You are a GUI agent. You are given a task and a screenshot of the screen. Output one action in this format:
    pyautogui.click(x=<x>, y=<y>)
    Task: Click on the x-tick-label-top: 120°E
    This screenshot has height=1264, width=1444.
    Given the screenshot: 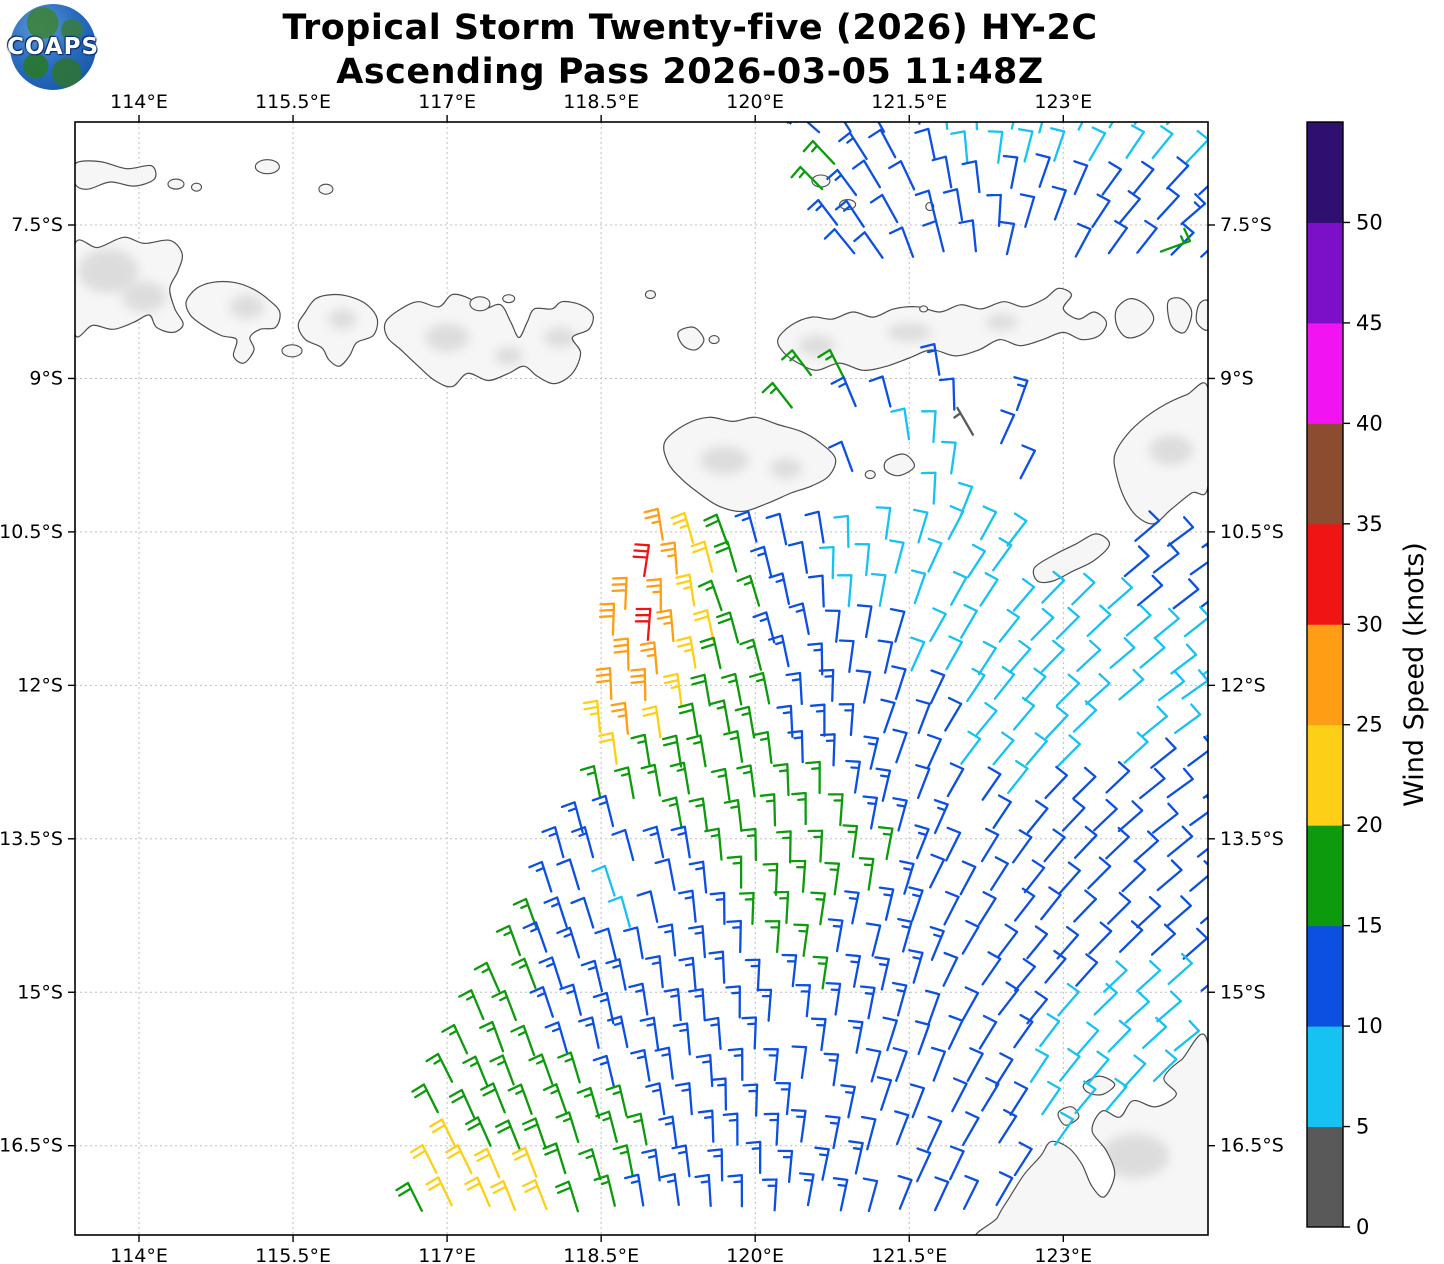 What is the action you would take?
    pyautogui.click(x=755, y=102)
    